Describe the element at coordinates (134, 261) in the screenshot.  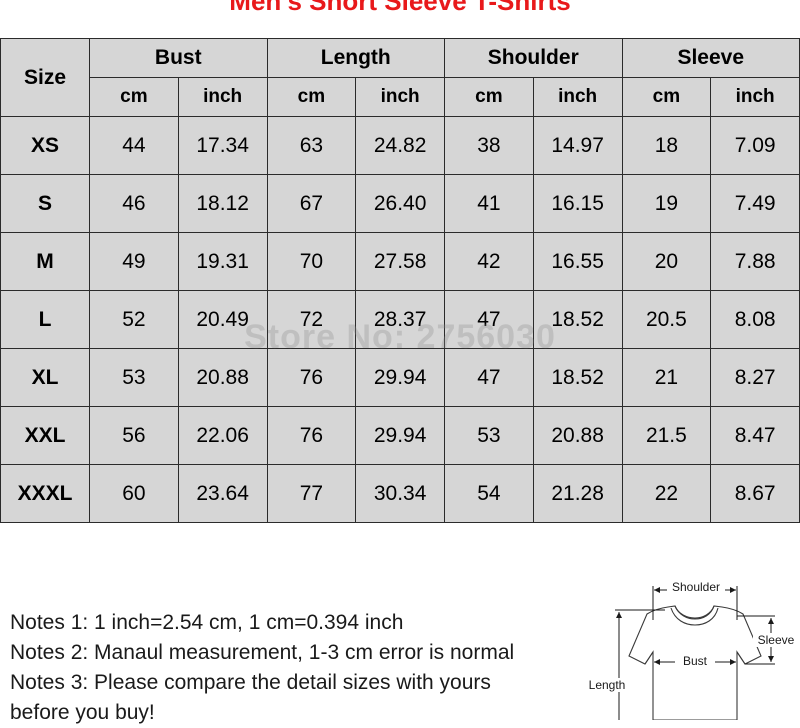
I see `cell-bust-cm: 49` at that location.